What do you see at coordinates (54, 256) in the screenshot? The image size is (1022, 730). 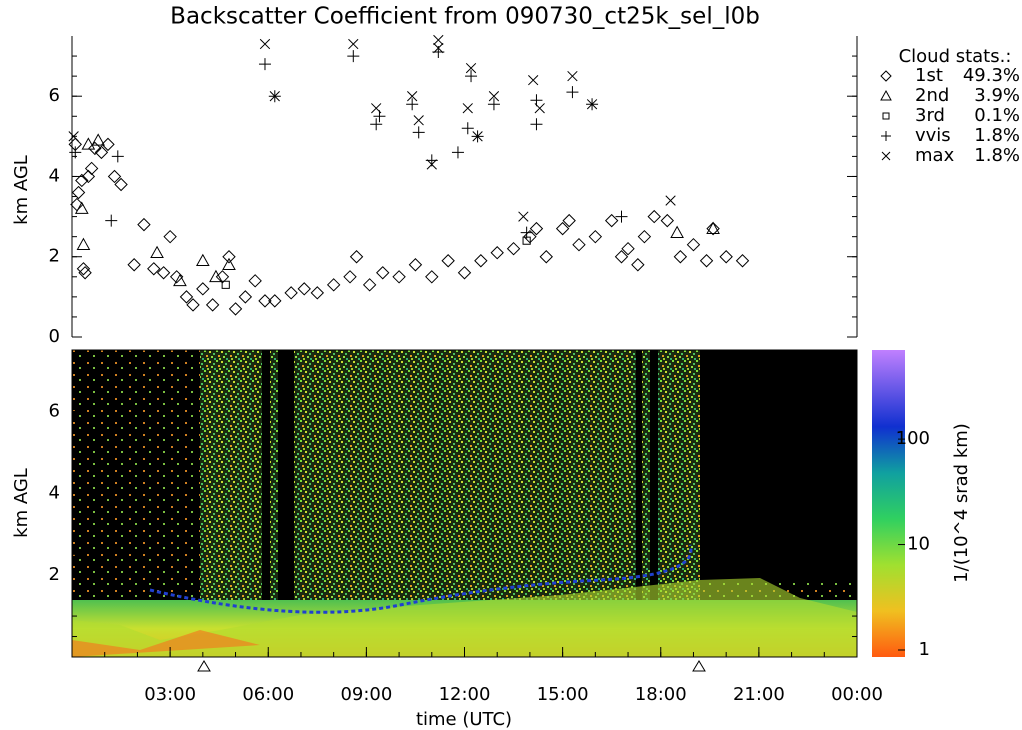 I see `y-tick-label: 2` at bounding box center [54, 256].